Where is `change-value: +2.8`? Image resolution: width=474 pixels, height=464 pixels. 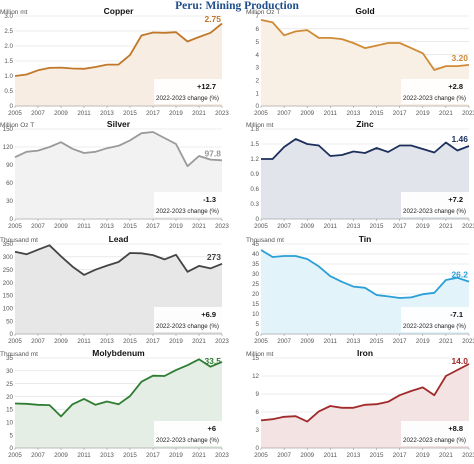
change-value: +2.8 is located at coordinates (455, 86).